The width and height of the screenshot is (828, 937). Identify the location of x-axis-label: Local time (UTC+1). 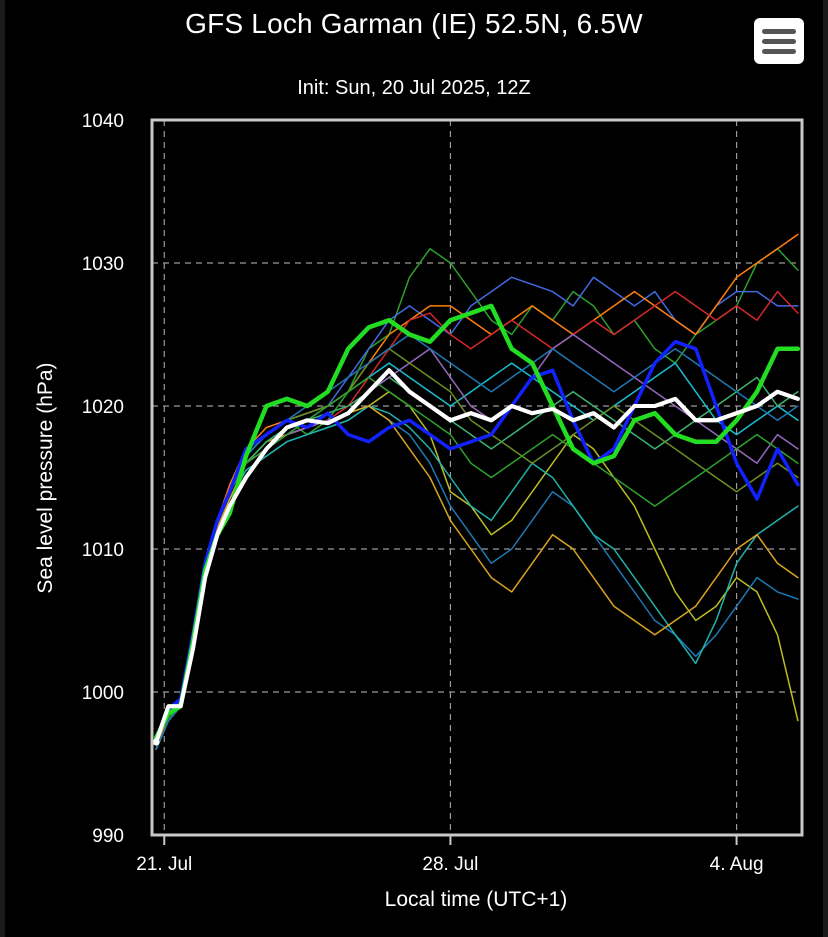
(476, 899).